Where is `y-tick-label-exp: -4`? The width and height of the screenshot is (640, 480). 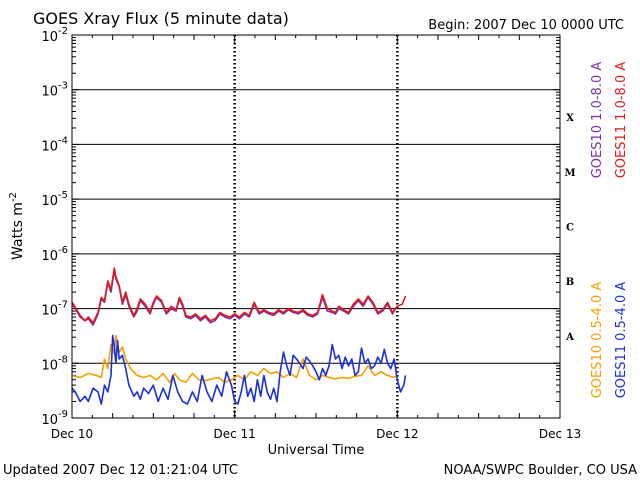 y-tick-label-exp: -4 is located at coordinates (63, 140).